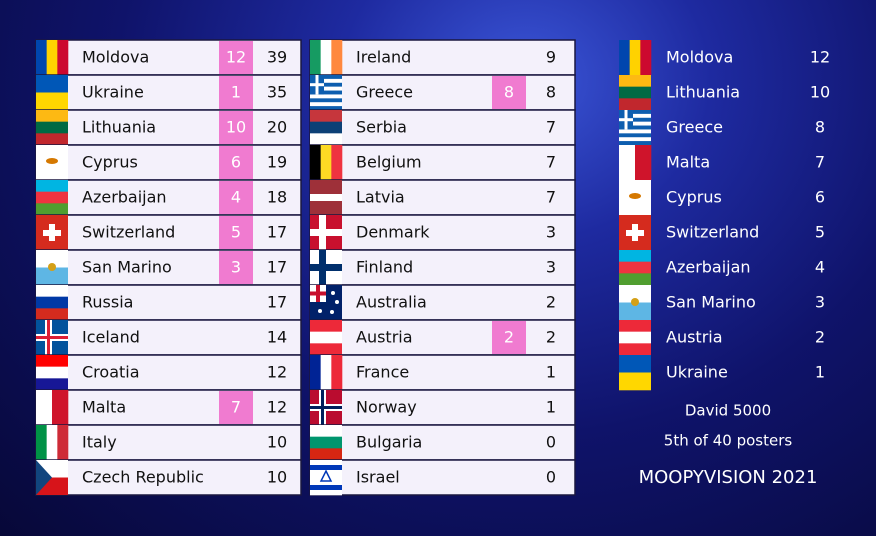 The height and width of the screenshot is (540, 876). I want to click on country-name: Switzerland, so click(128, 232).